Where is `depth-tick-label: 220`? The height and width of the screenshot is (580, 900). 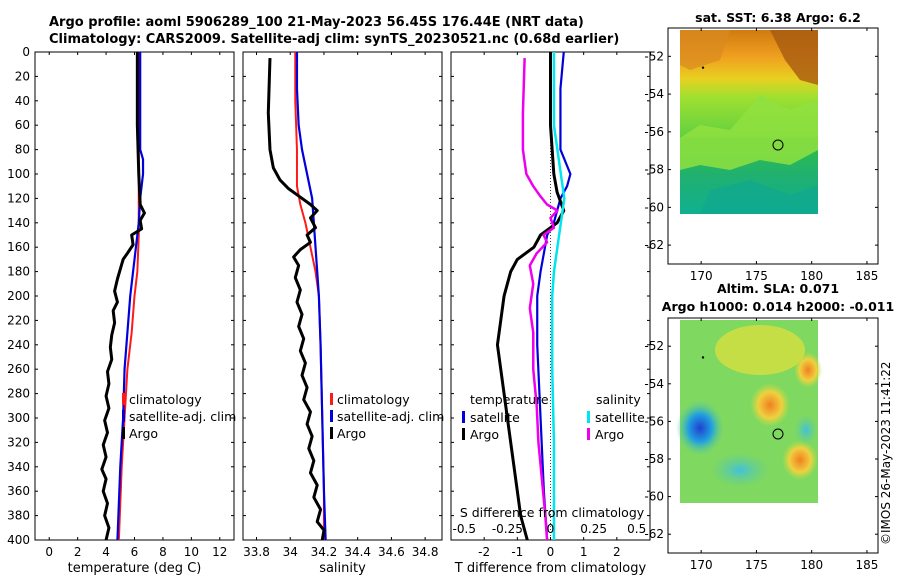
depth-tick-label: 220 is located at coordinates (18, 320).